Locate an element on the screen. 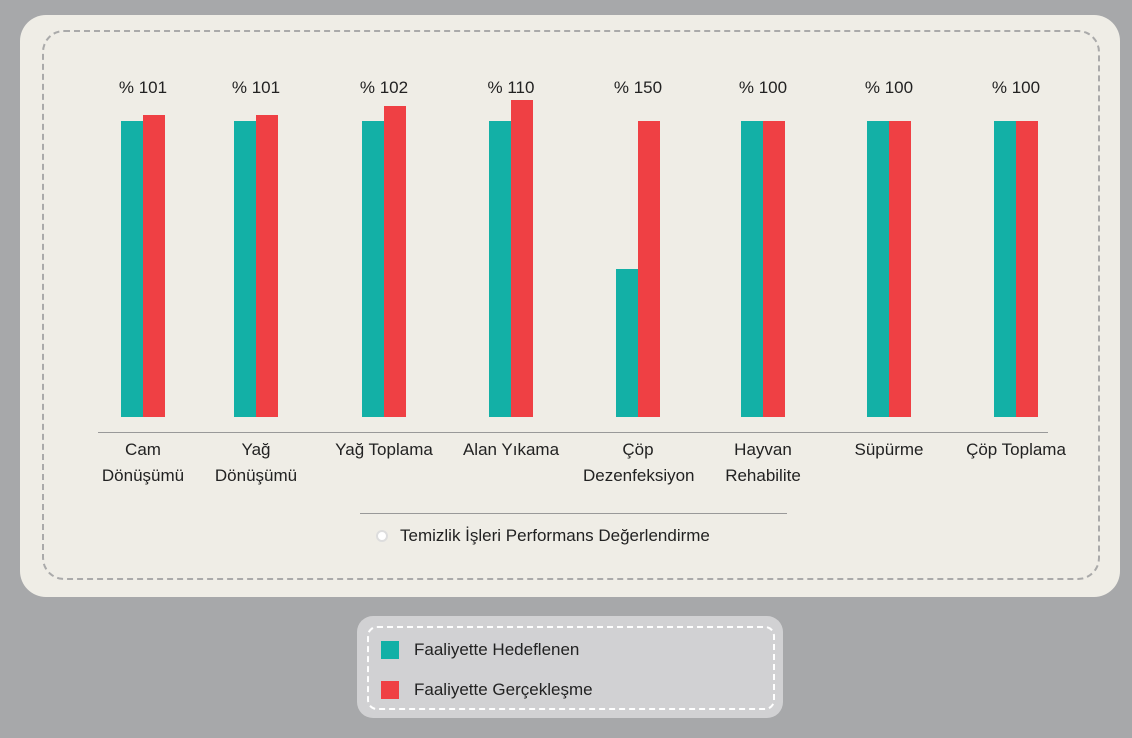  title-rule is located at coordinates (573, 513).